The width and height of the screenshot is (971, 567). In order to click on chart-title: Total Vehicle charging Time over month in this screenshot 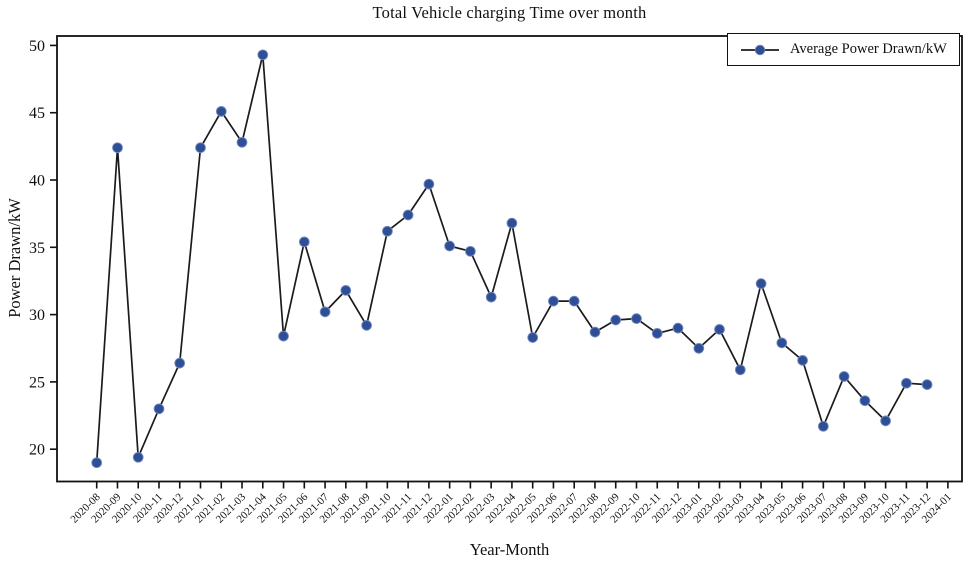, I will do `click(509, 12)`.